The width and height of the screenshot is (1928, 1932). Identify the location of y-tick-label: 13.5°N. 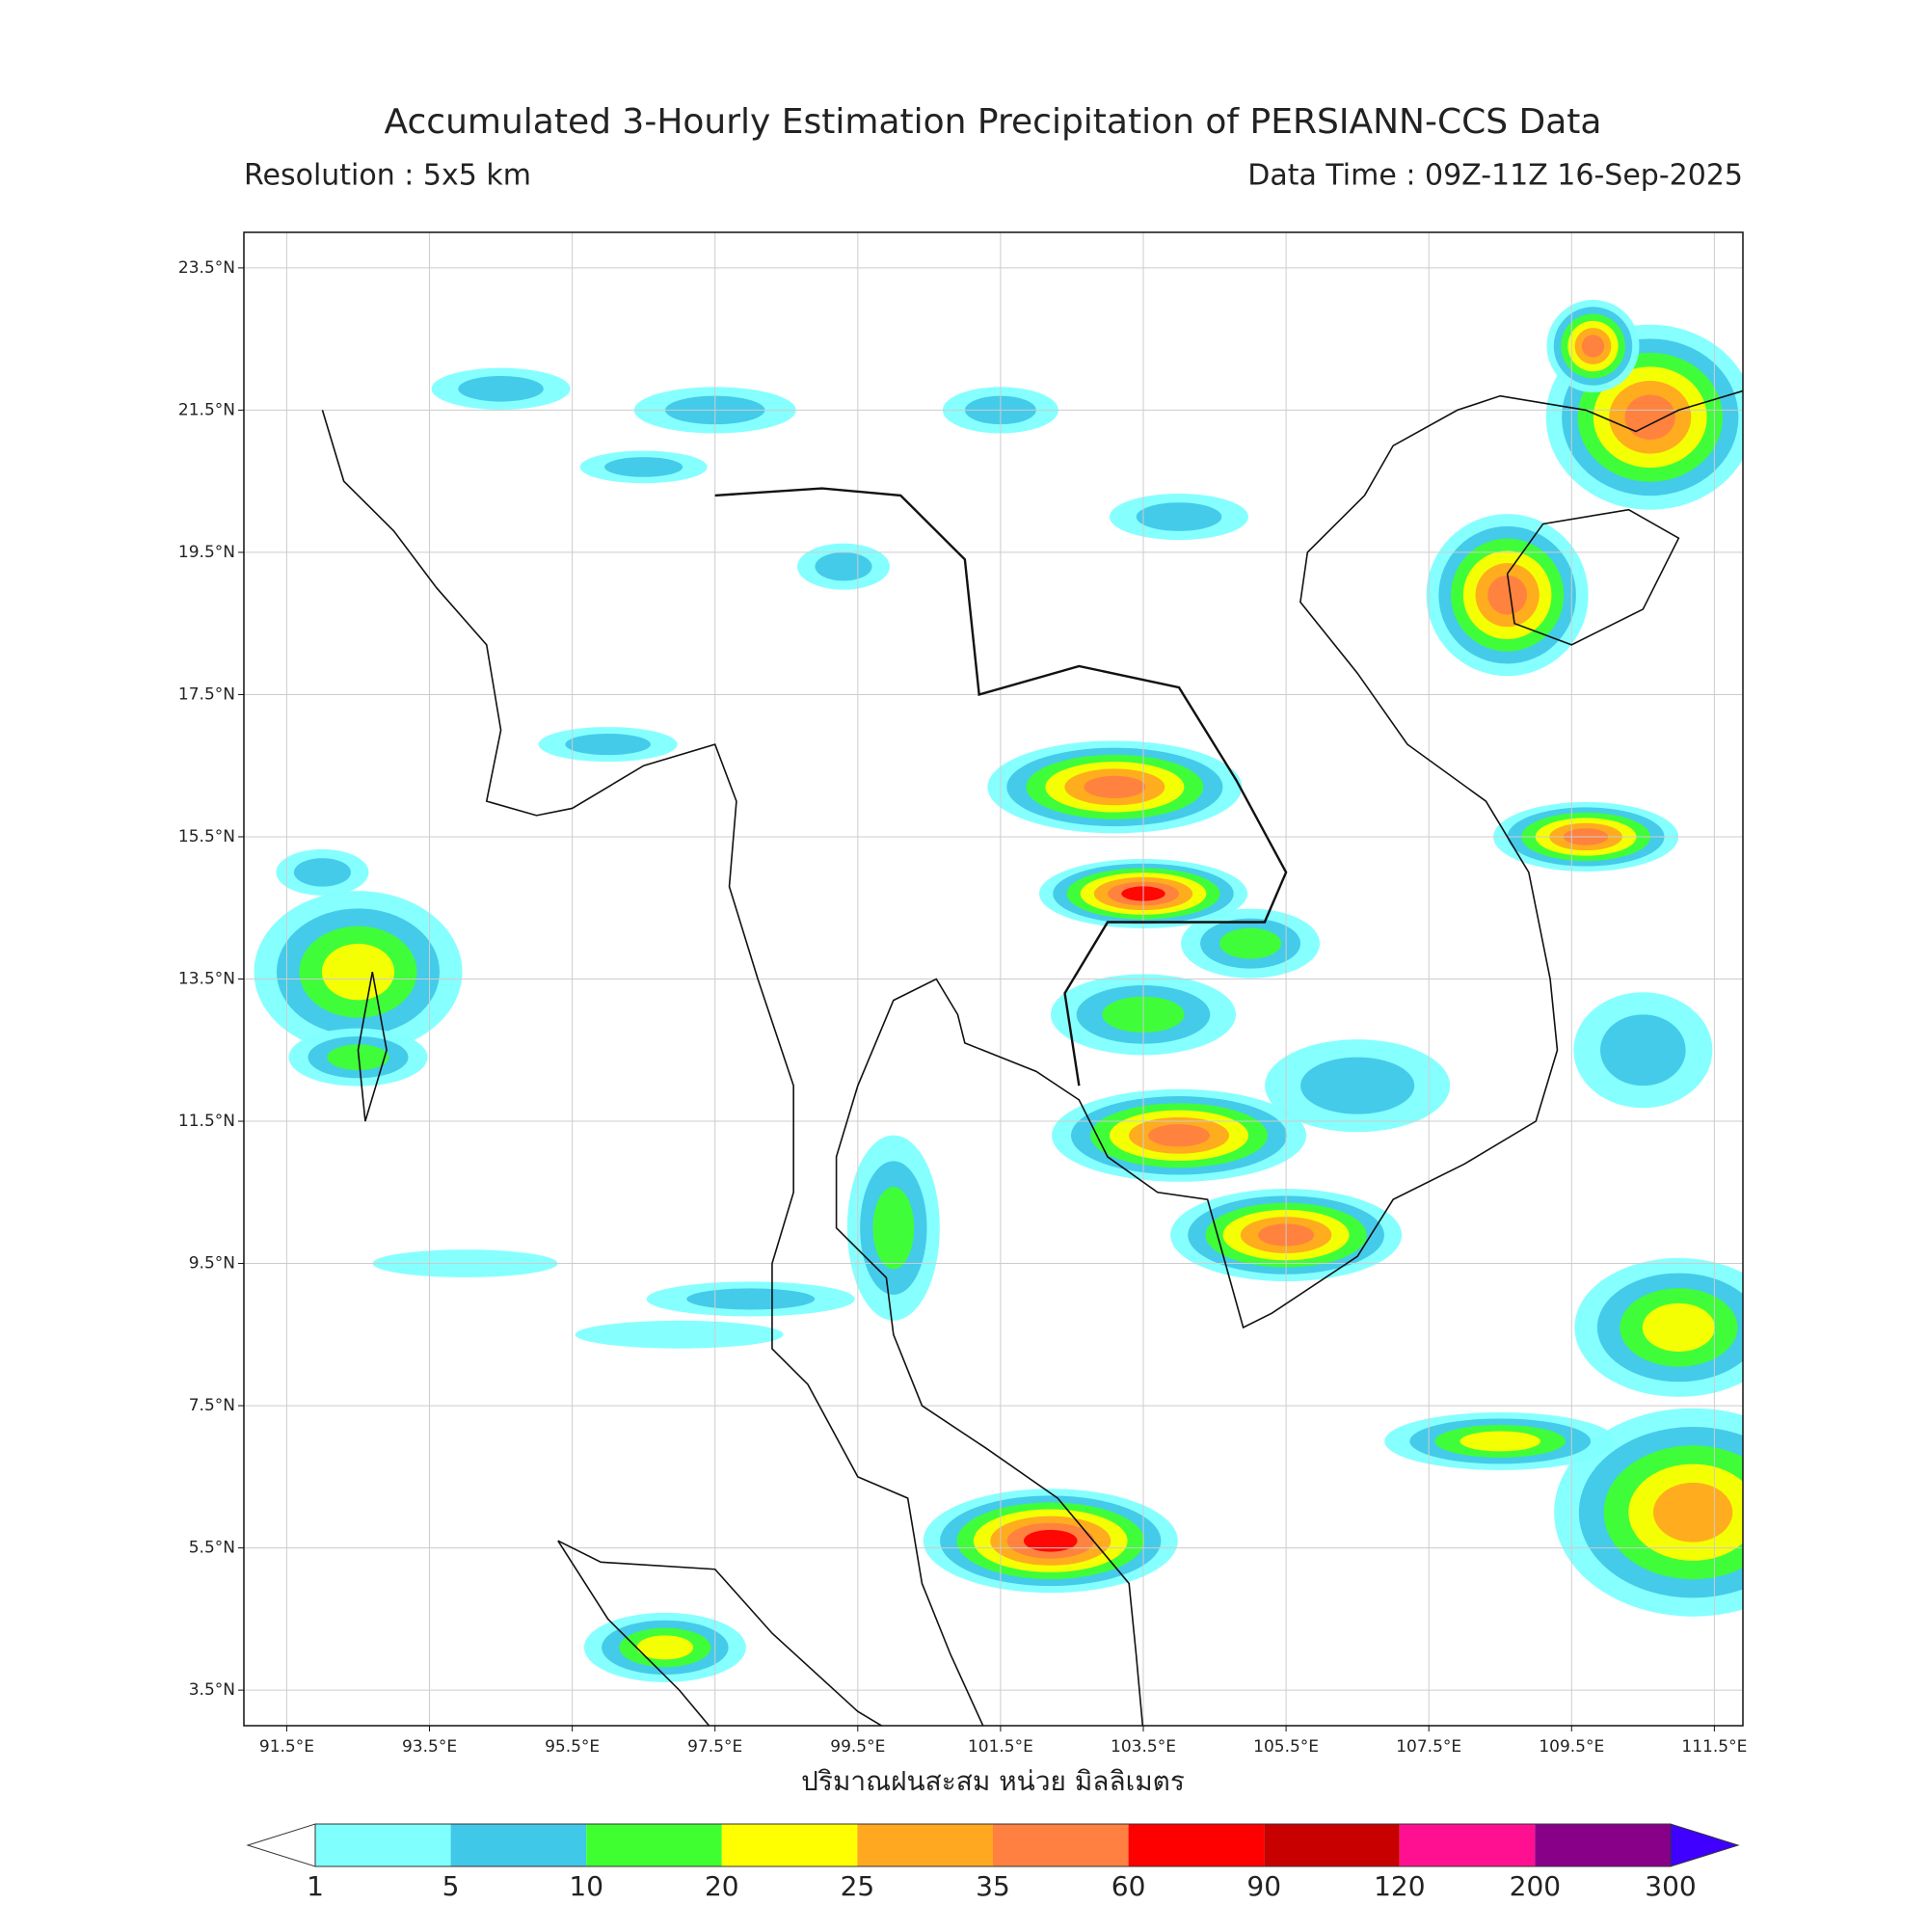
(206, 980).